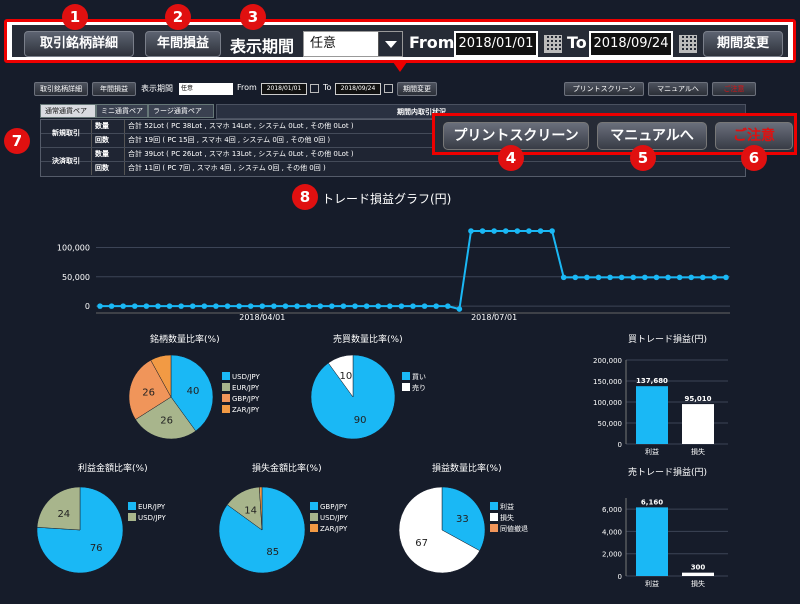  I want to click on pie-value-label: 26, so click(166, 421).